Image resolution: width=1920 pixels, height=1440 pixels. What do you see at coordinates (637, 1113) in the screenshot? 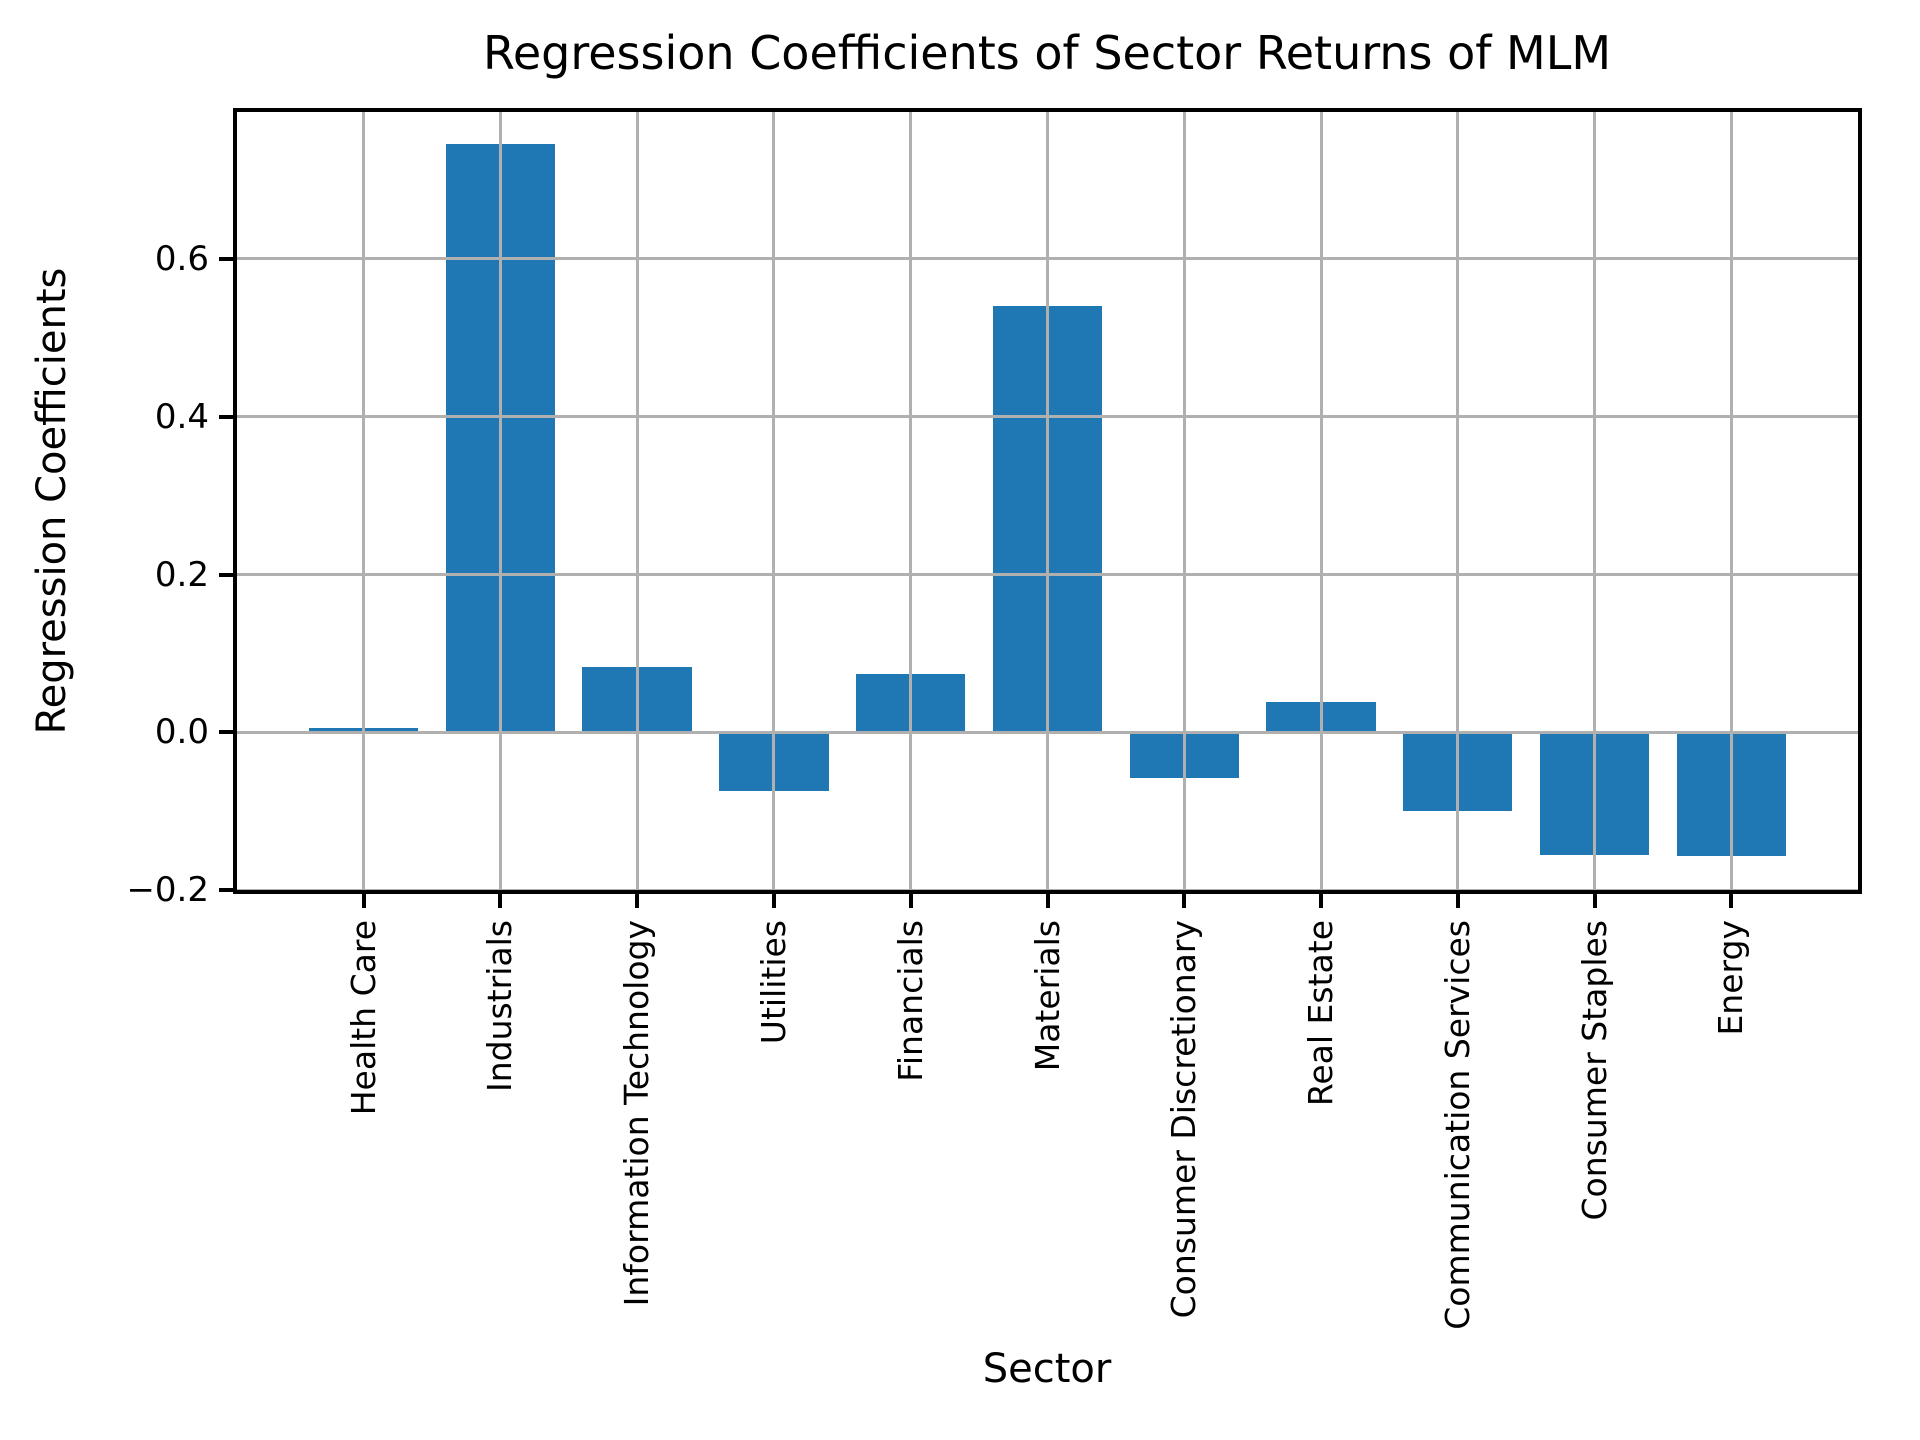
I see `x-tick-label: Information Technology` at bounding box center [637, 1113].